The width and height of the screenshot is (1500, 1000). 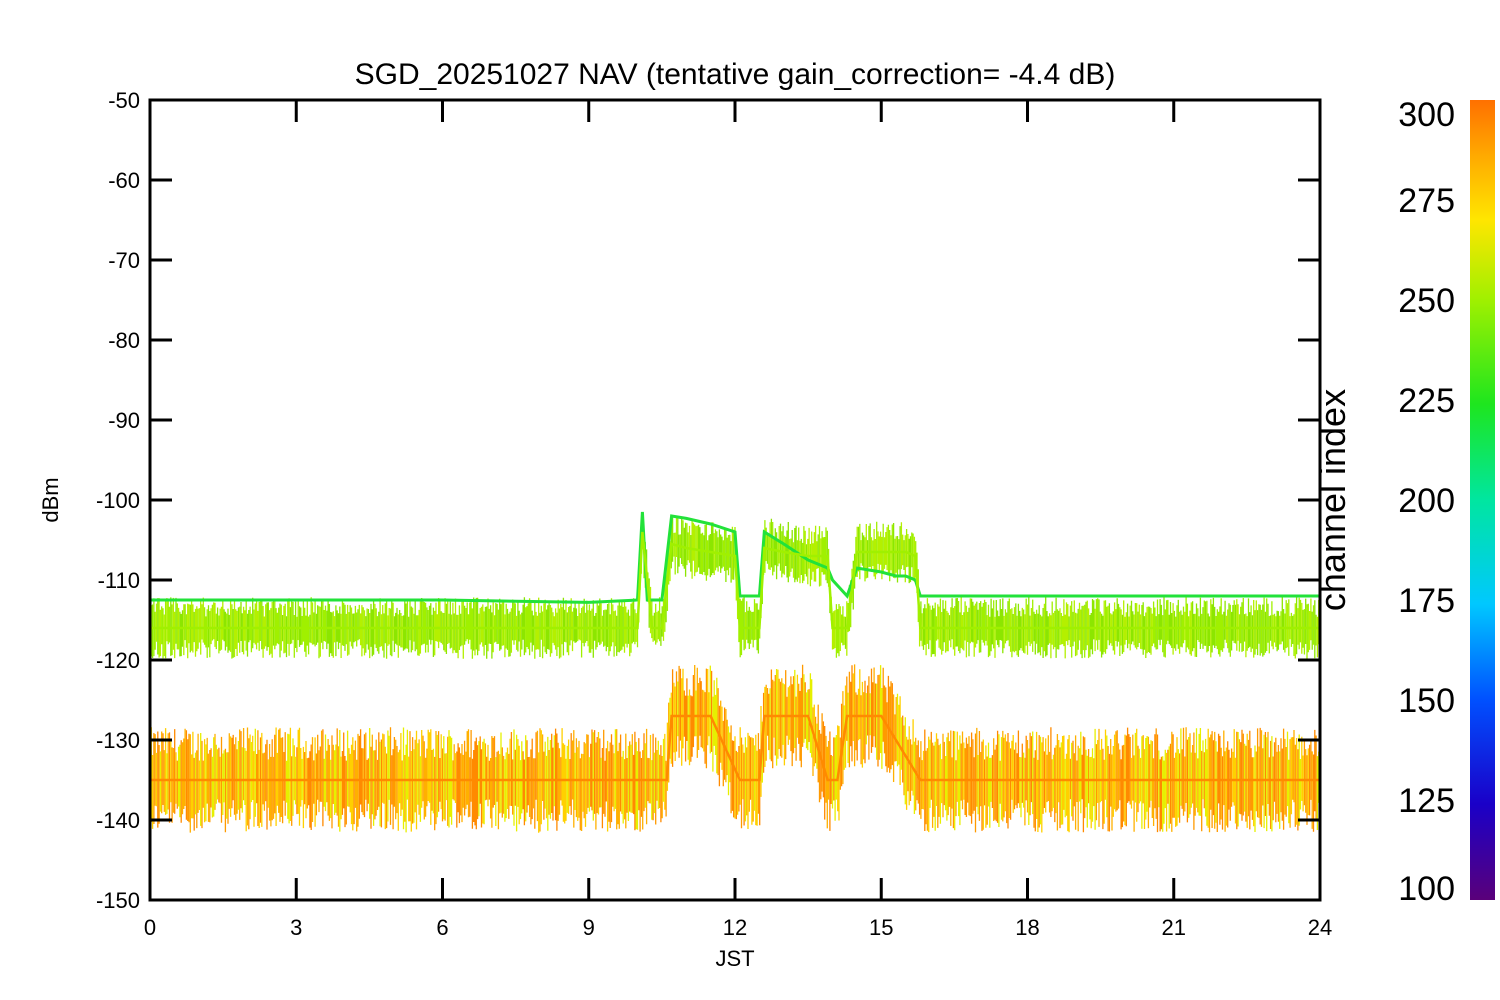 I want to click on colorbar-tick-label: 150, so click(x=1426, y=701).